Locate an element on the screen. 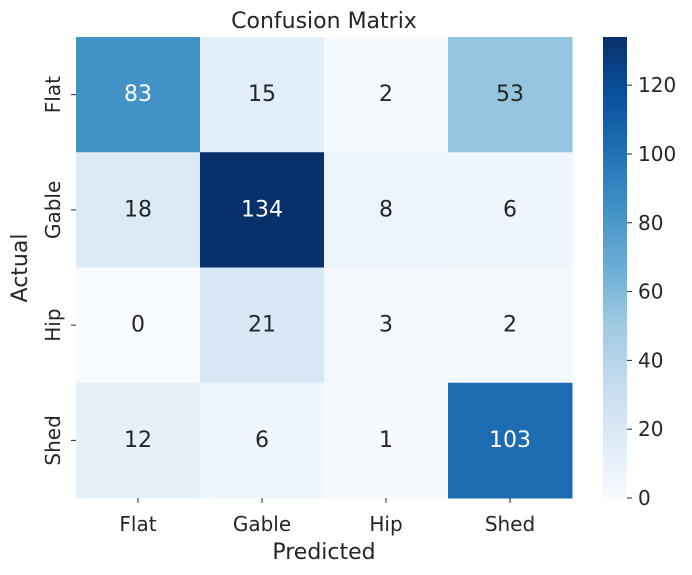  colorbar-tick-label-4: 80 is located at coordinates (650, 223).